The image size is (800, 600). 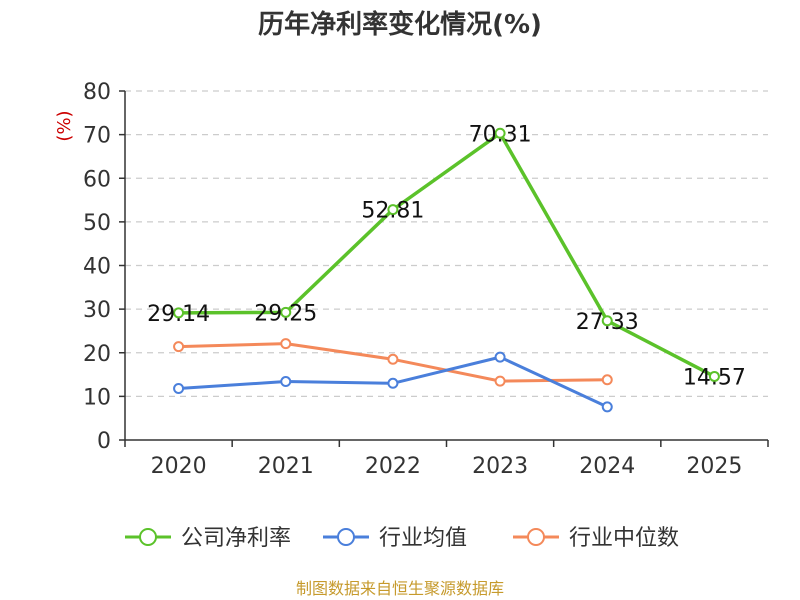 I want to click on legend-label: 公司净利率, so click(x=236, y=538).